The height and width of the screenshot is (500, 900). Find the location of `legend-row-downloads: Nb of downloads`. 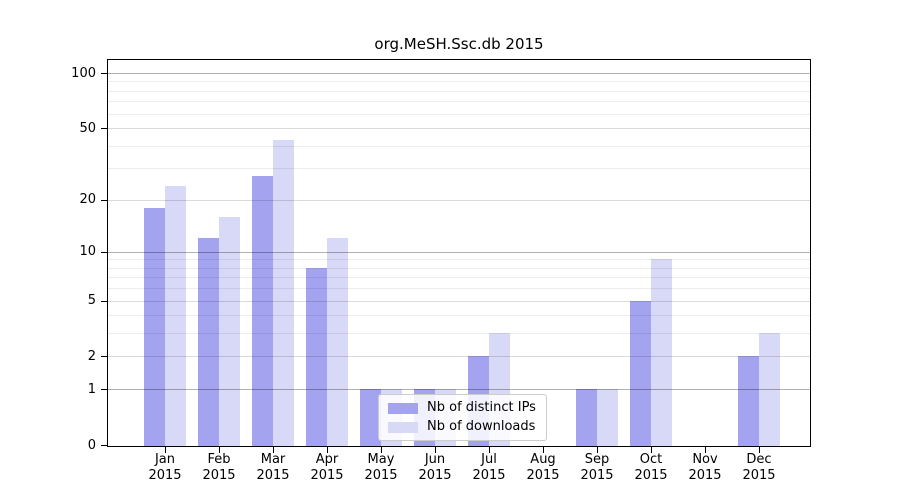

legend-row-downloads: Nb of downloads is located at coordinates (462, 427).